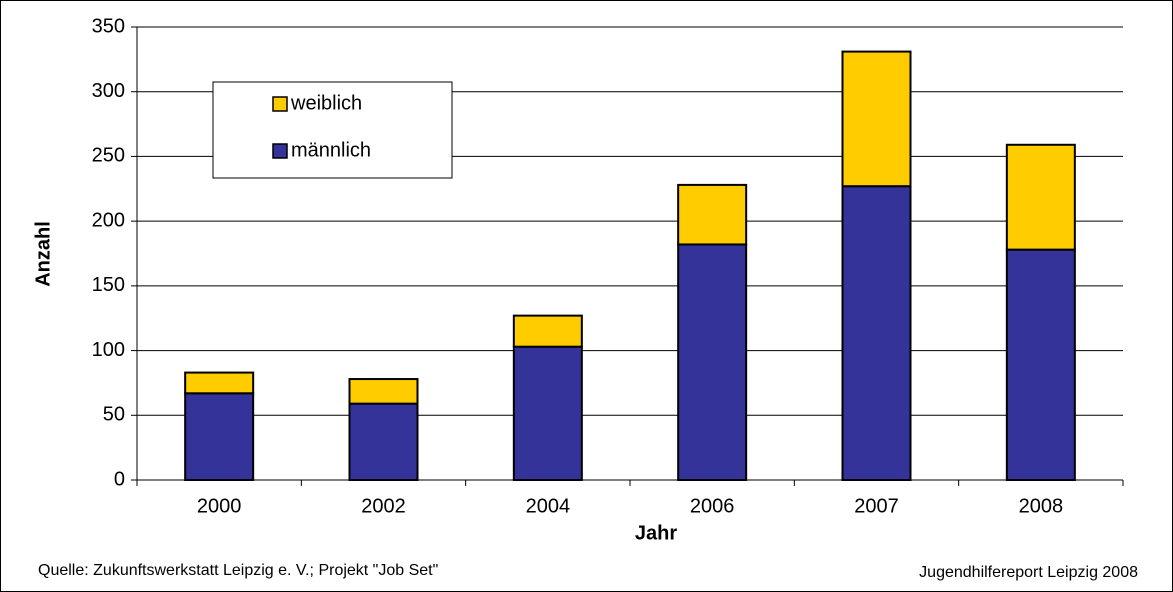 The height and width of the screenshot is (592, 1173). I want to click on y-tick-label: 100, so click(108, 350).